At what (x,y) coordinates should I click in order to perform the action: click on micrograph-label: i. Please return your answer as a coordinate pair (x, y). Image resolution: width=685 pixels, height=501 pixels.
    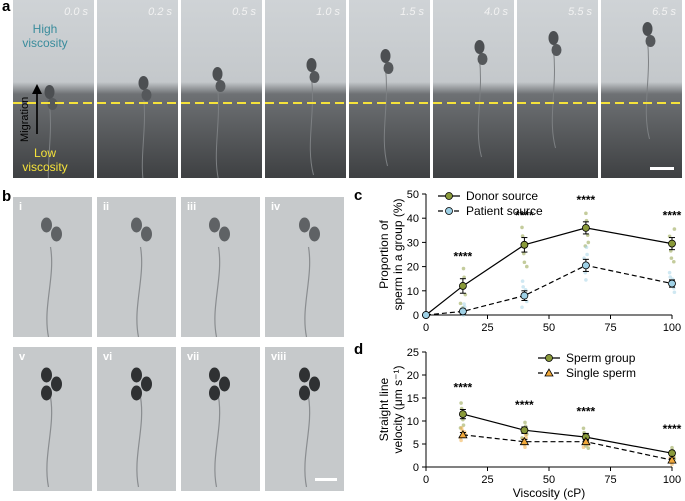
    Looking at the image, I should click on (21, 207).